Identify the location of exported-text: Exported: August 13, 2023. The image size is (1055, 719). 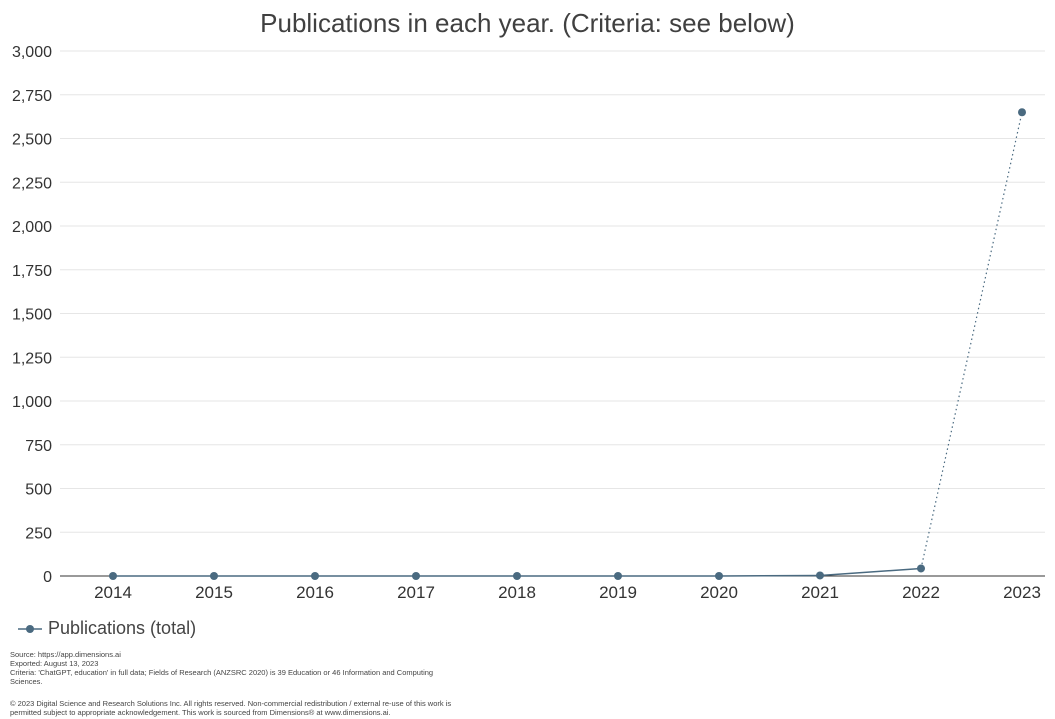
(54, 663).